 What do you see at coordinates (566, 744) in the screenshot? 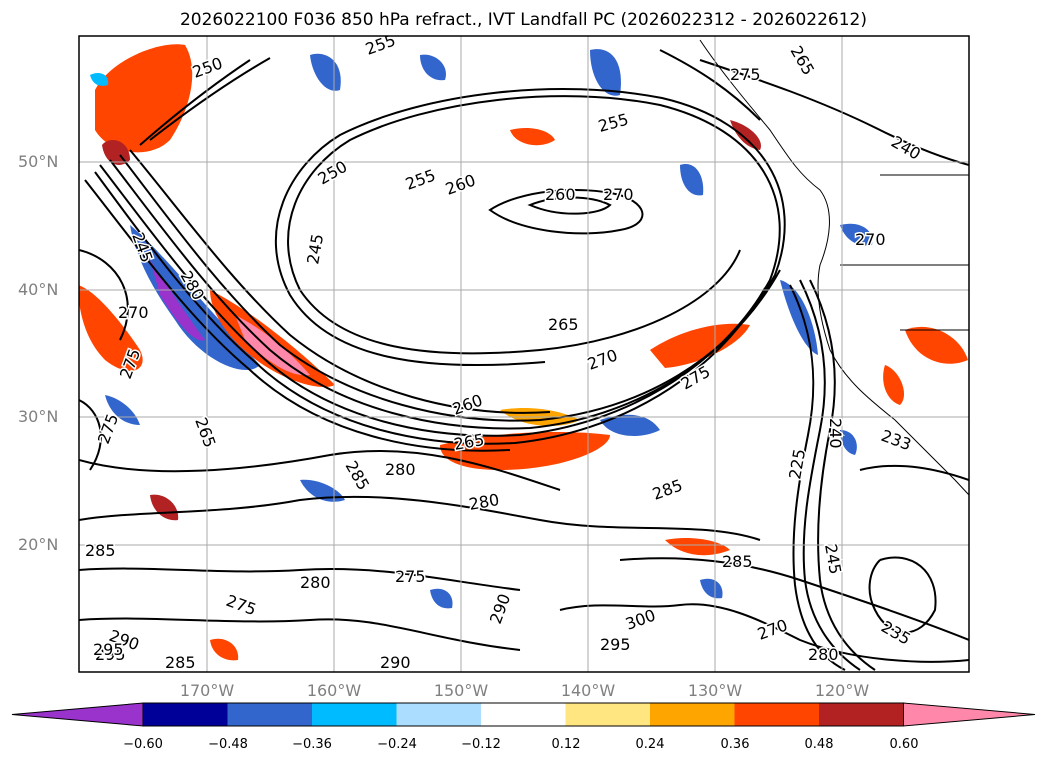
I see `colorbar-tick-label: 0.12` at bounding box center [566, 744].